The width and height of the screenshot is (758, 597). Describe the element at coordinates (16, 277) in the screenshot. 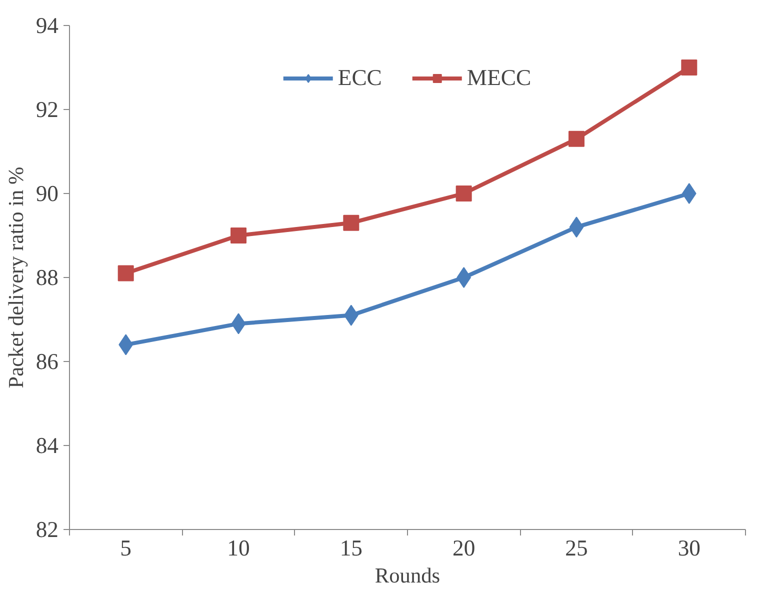

I see `y-axis-title: Packet delivery ratio in %` at that location.